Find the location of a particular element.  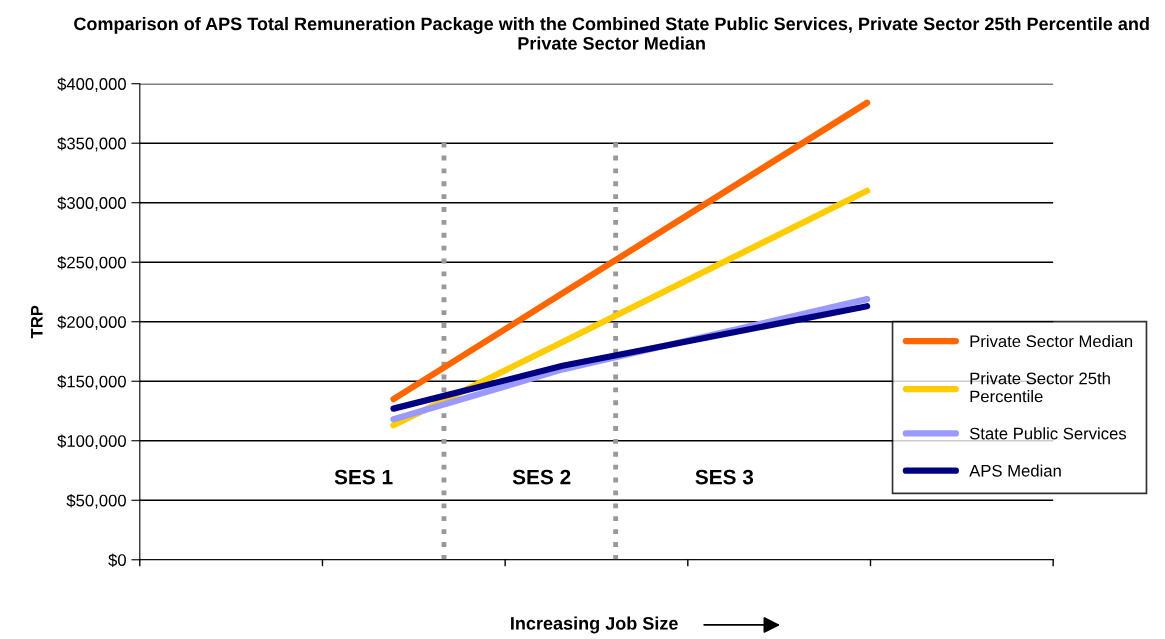

legend-label: State Public Services is located at coordinates (1048, 433).